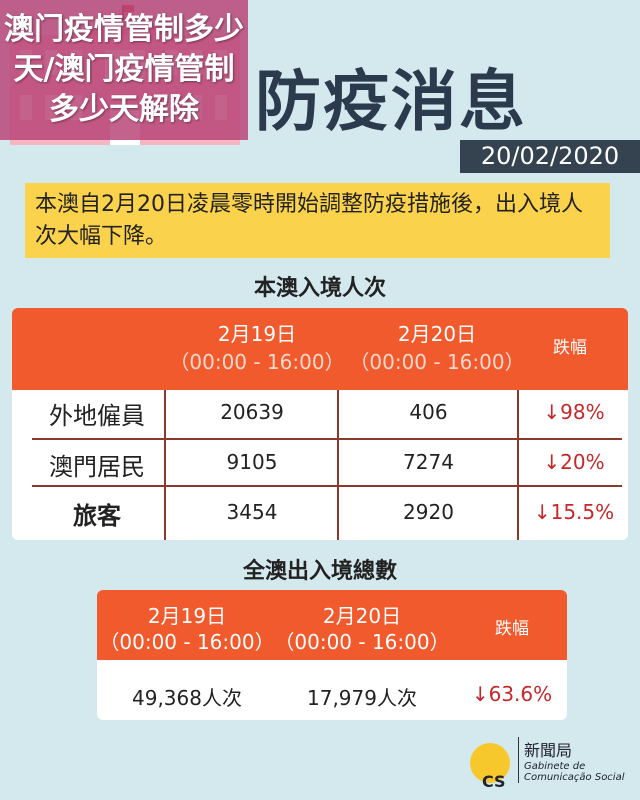  I want to click on row-change: ↓63.6%, so click(512, 694).